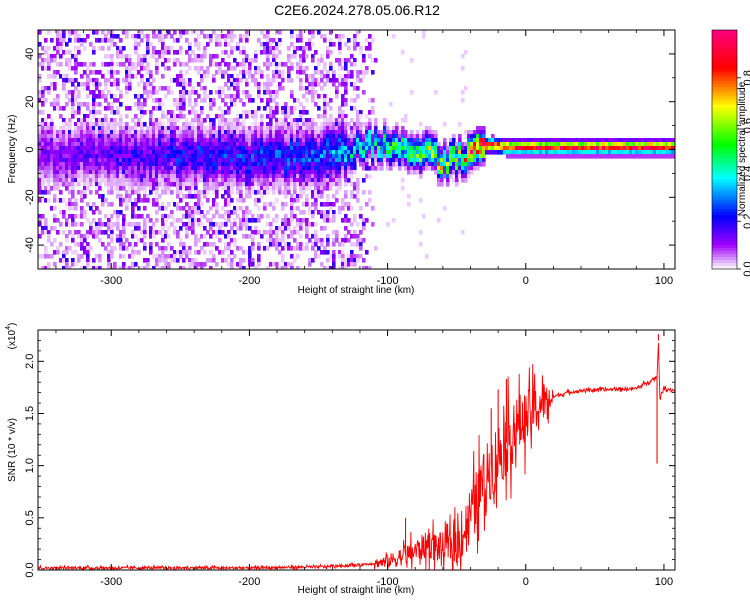 The height and width of the screenshot is (605, 750). I want to click on x-tick-label: 100, so click(664, 281).